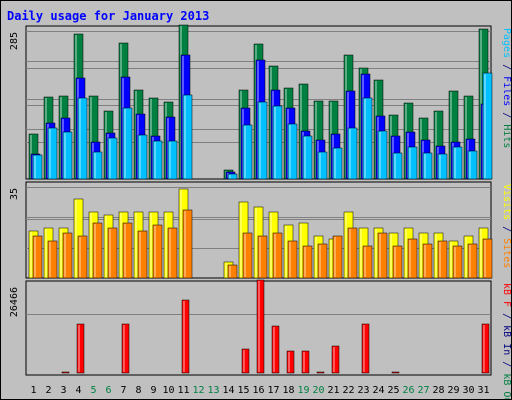 This screenshot has height=400, width=512. I want to click on x-tick-label: 7, so click(123, 390).